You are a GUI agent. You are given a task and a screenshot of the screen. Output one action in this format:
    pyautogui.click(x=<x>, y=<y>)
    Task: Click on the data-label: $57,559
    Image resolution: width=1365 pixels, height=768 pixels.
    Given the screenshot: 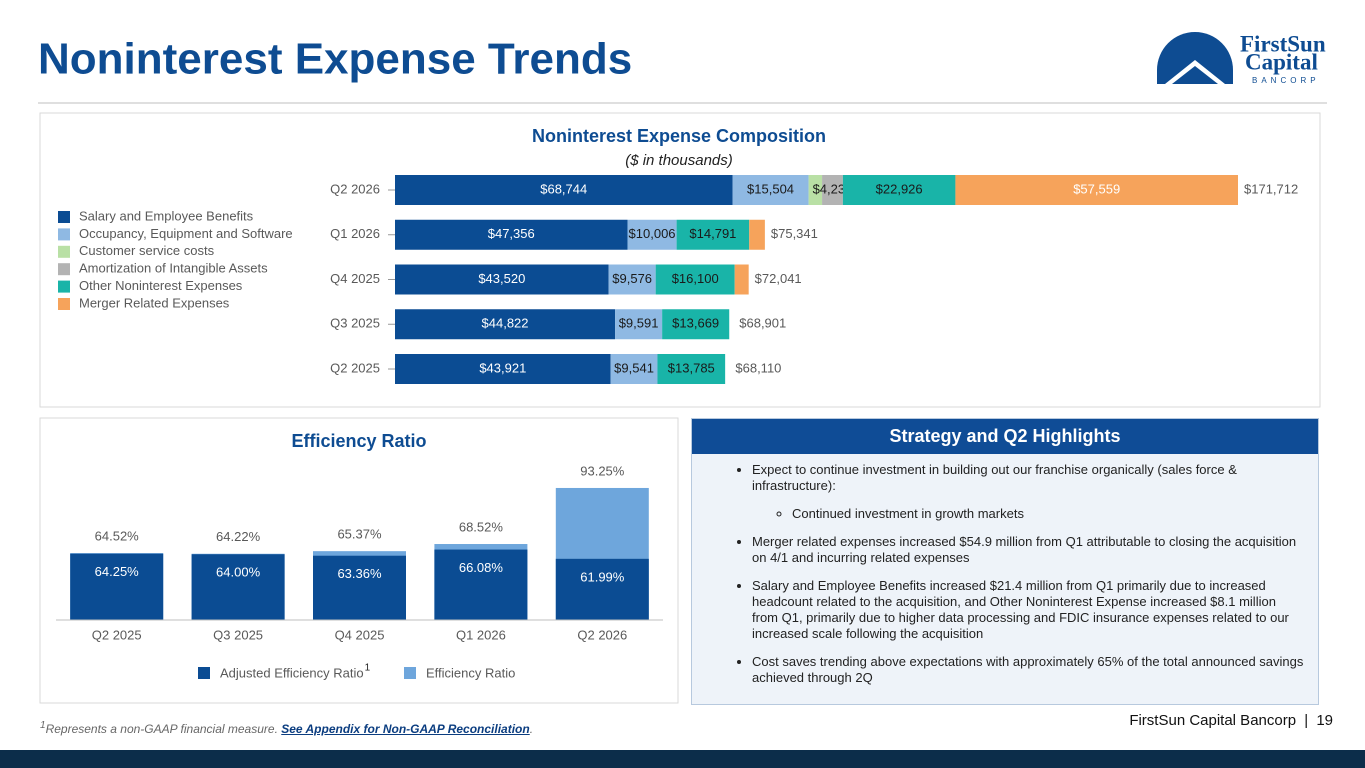 What is the action you would take?
    pyautogui.click(x=1096, y=188)
    